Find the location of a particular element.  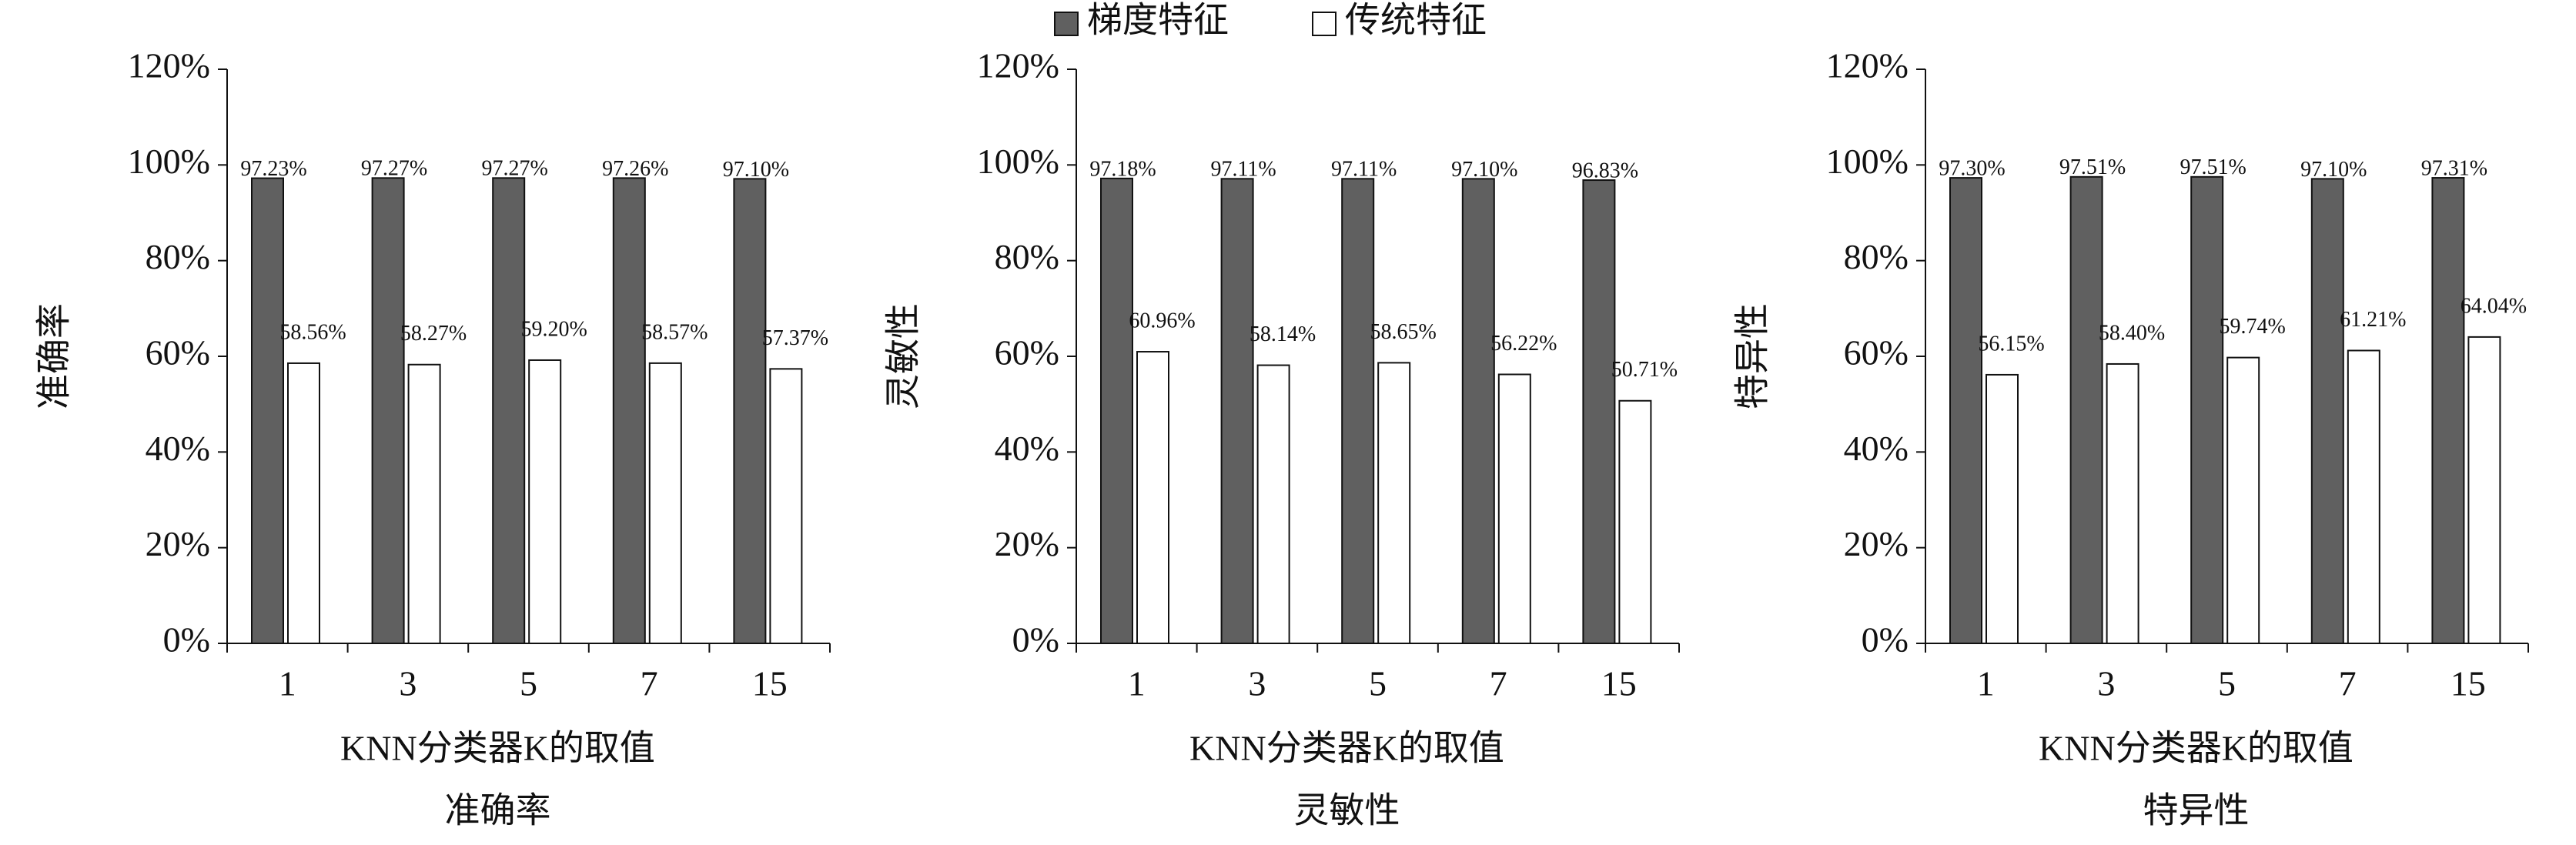

value-label: 58.65% is located at coordinates (1403, 332).